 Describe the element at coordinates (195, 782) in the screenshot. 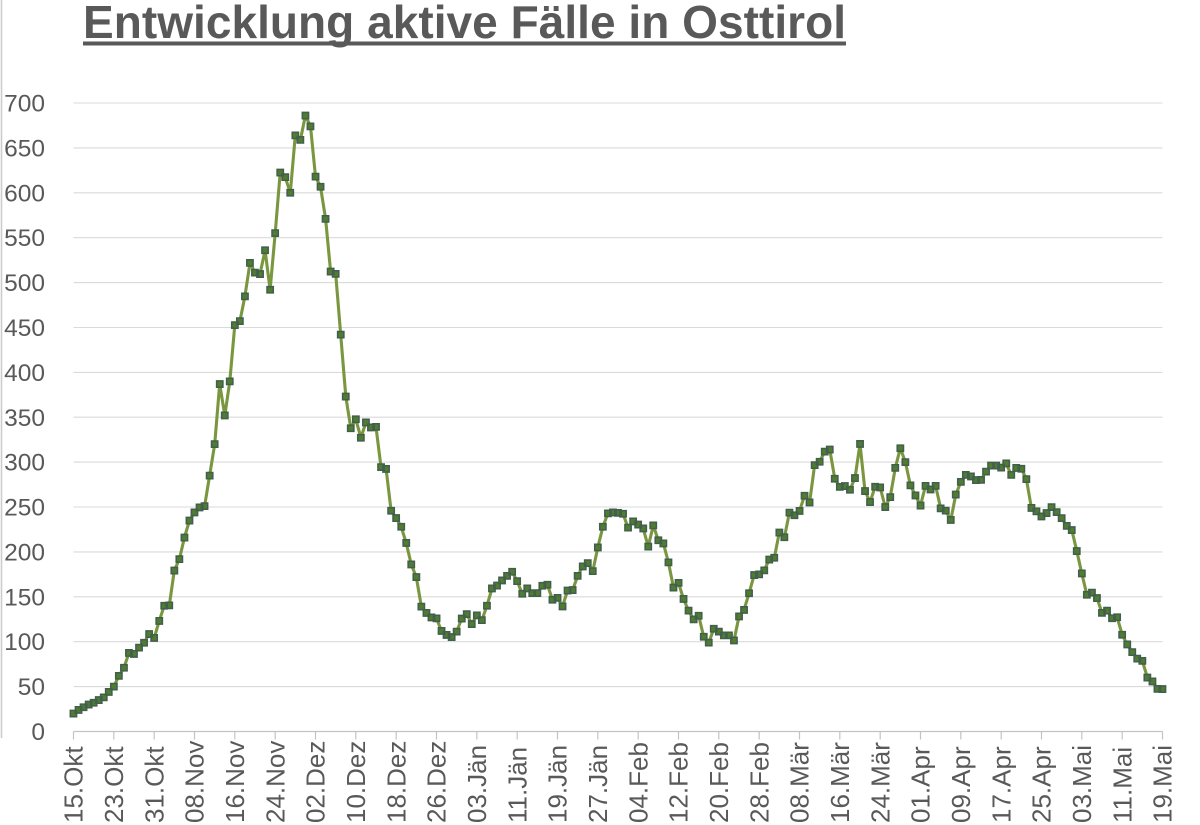

I see `svg-text: 08.Nov` at that location.